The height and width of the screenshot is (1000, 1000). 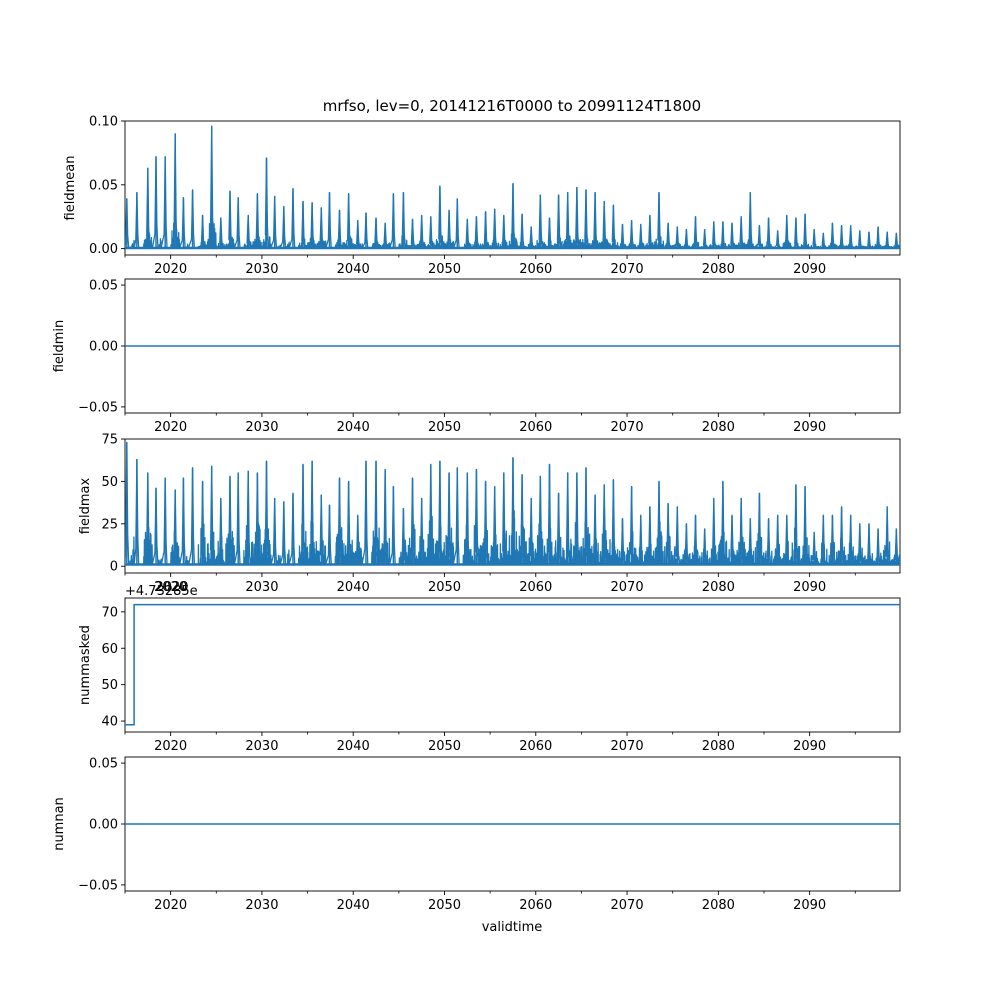 What do you see at coordinates (718, 427) in the screenshot?
I see `fieldmin-xtick-label: 2080` at bounding box center [718, 427].